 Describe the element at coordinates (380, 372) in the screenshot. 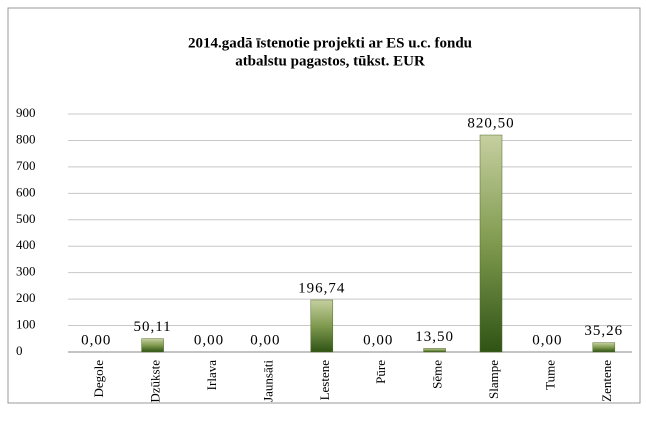

I see `x-tick-label: Pūre` at that location.